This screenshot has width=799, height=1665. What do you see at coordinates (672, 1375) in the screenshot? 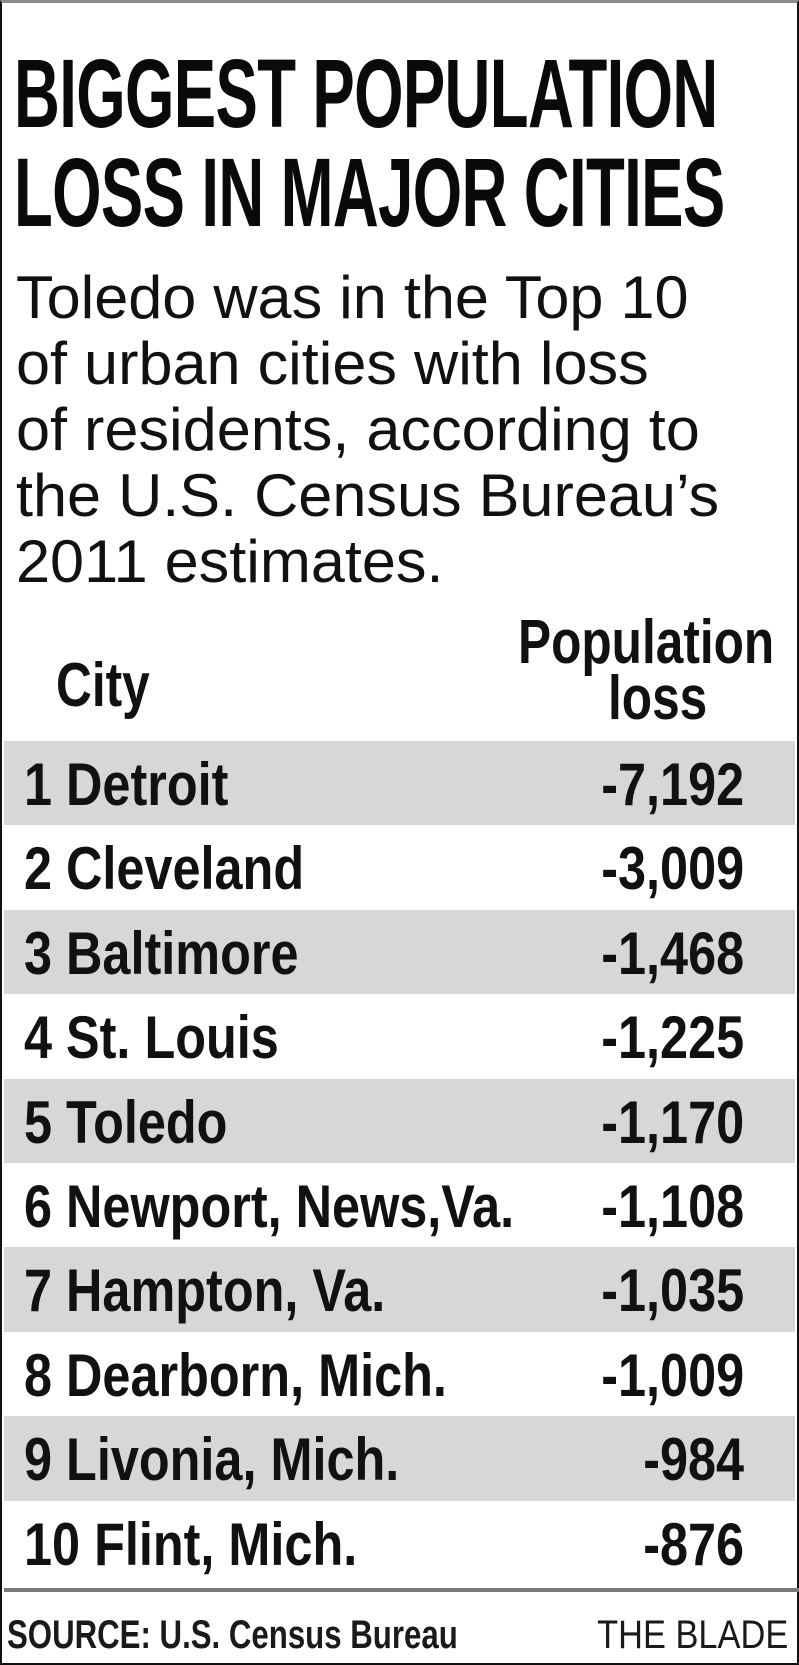
I see `loss-cell: -1,009` at bounding box center [672, 1375].